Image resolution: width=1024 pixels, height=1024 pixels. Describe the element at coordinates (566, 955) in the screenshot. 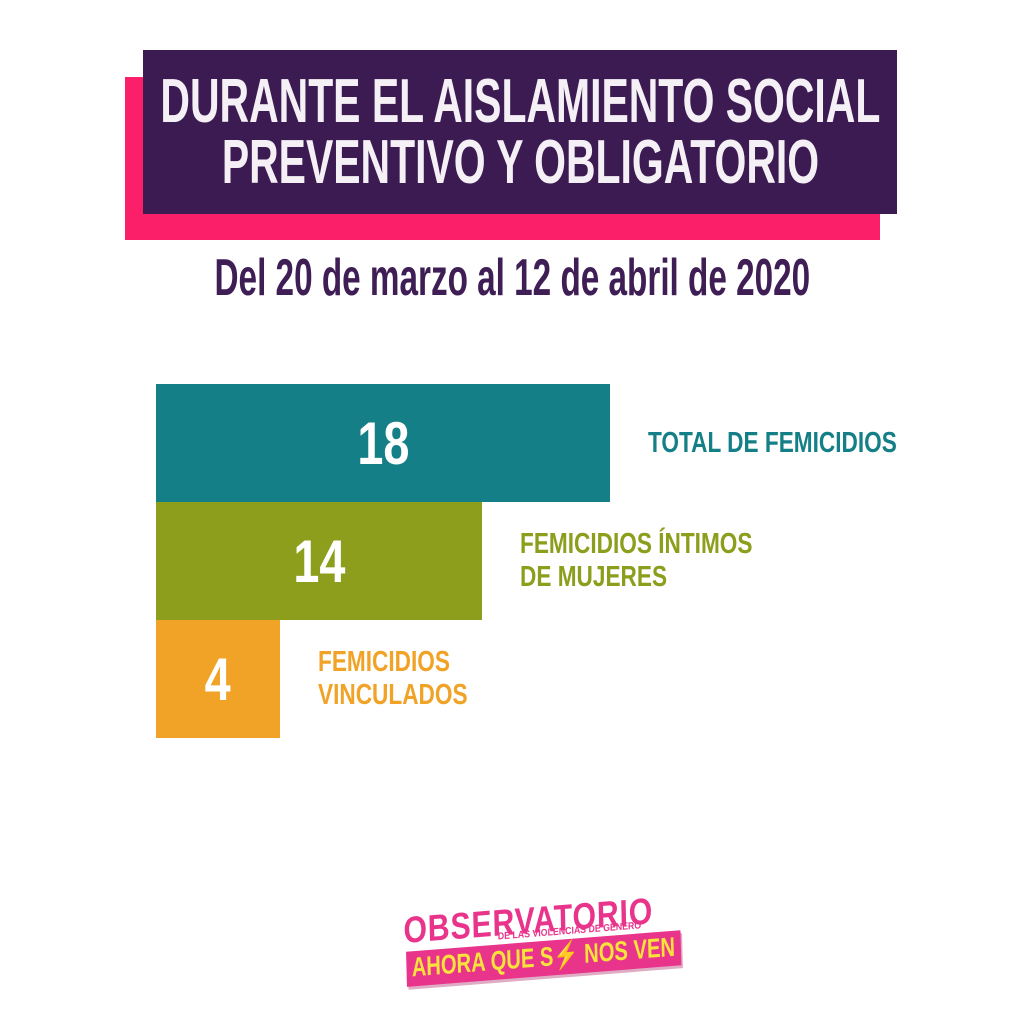

I see `lightning-bolt-icon: ⚡` at that location.